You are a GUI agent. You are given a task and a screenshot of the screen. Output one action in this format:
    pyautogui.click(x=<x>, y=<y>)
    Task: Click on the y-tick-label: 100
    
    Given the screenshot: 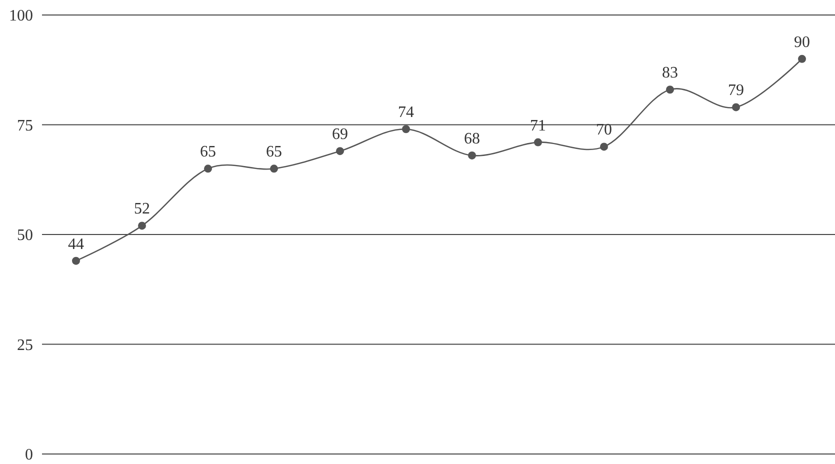 What is the action you would take?
    pyautogui.click(x=21, y=16)
    